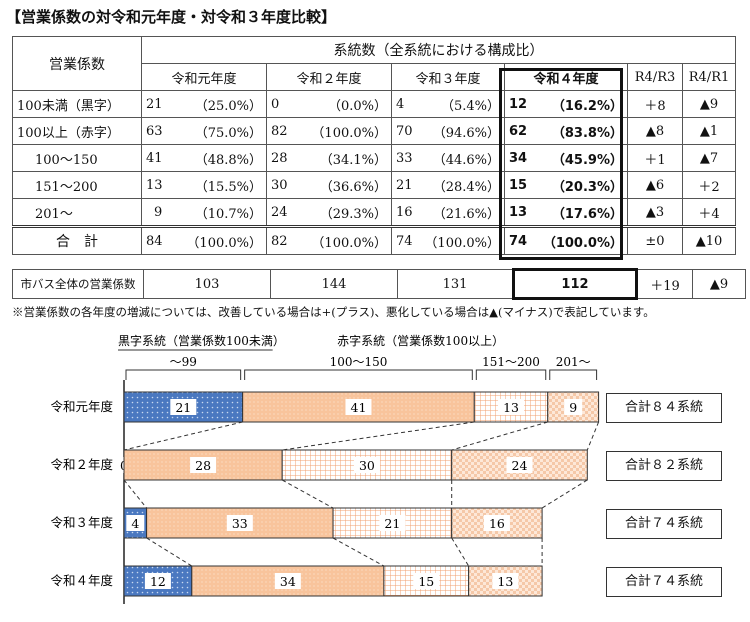 This screenshot has height=622, width=750. Describe the element at coordinates (204, 77) in the screenshot. I see `year-header: 令和元年度` at that location.